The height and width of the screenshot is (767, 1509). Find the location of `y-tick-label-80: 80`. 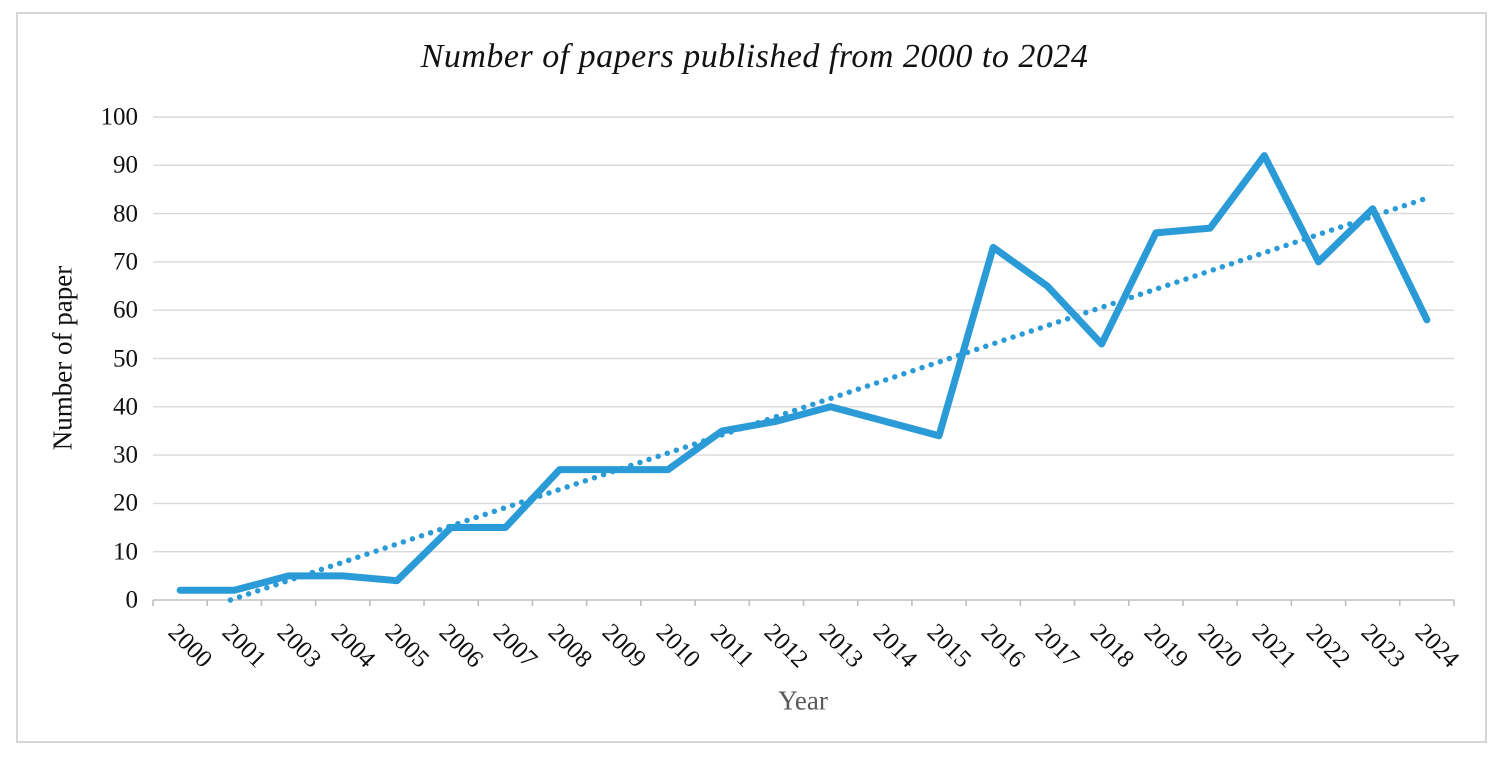

y-tick-label-80: 80 is located at coordinates (125, 214).